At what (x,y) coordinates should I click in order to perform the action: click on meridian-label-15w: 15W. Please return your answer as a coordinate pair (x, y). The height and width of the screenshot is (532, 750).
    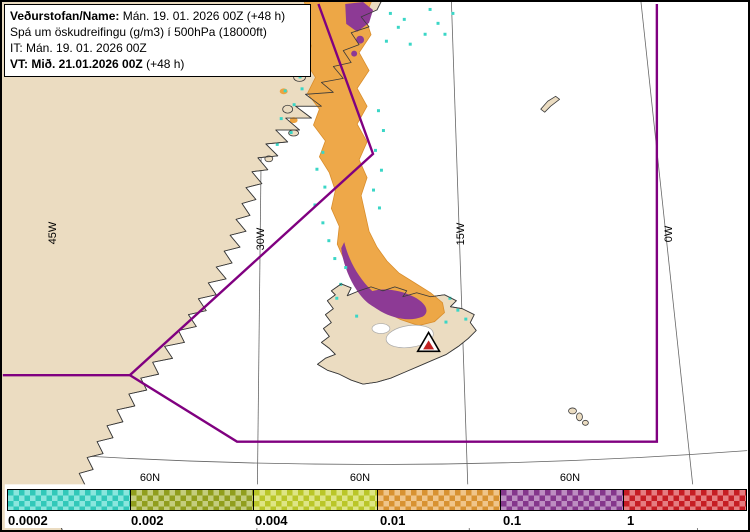
    Looking at the image, I should click on (461, 234).